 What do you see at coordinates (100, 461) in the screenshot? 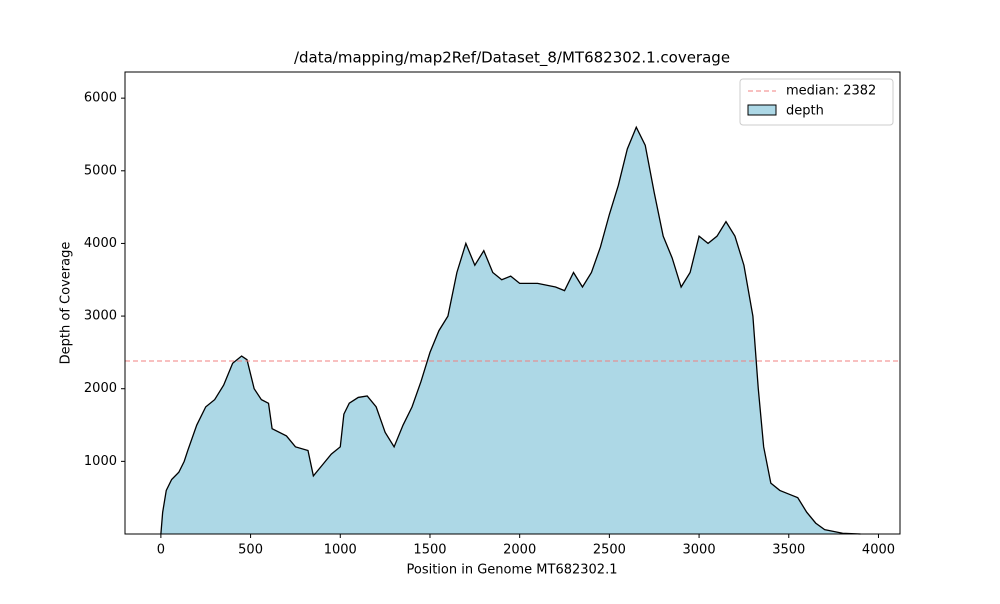
I see `y-tick-label: 1000` at bounding box center [100, 461].